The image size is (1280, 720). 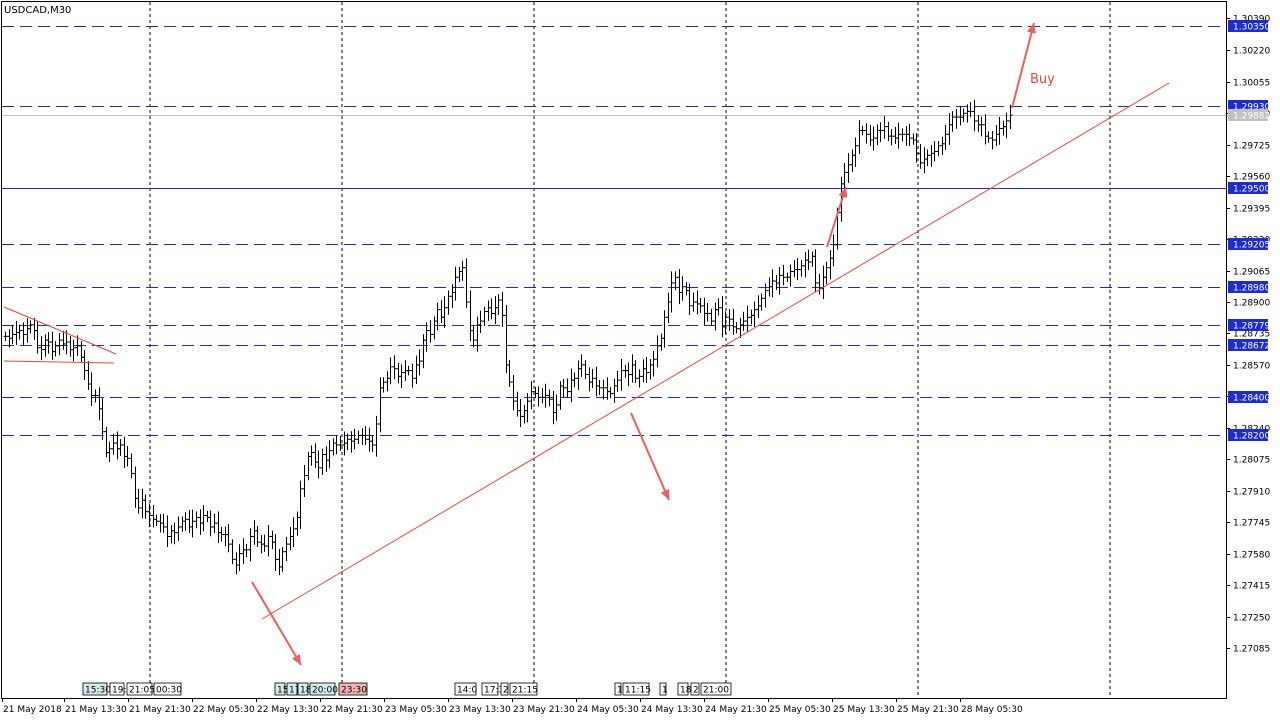 I want to click on time-marker-label: 23:30, so click(x=354, y=691).